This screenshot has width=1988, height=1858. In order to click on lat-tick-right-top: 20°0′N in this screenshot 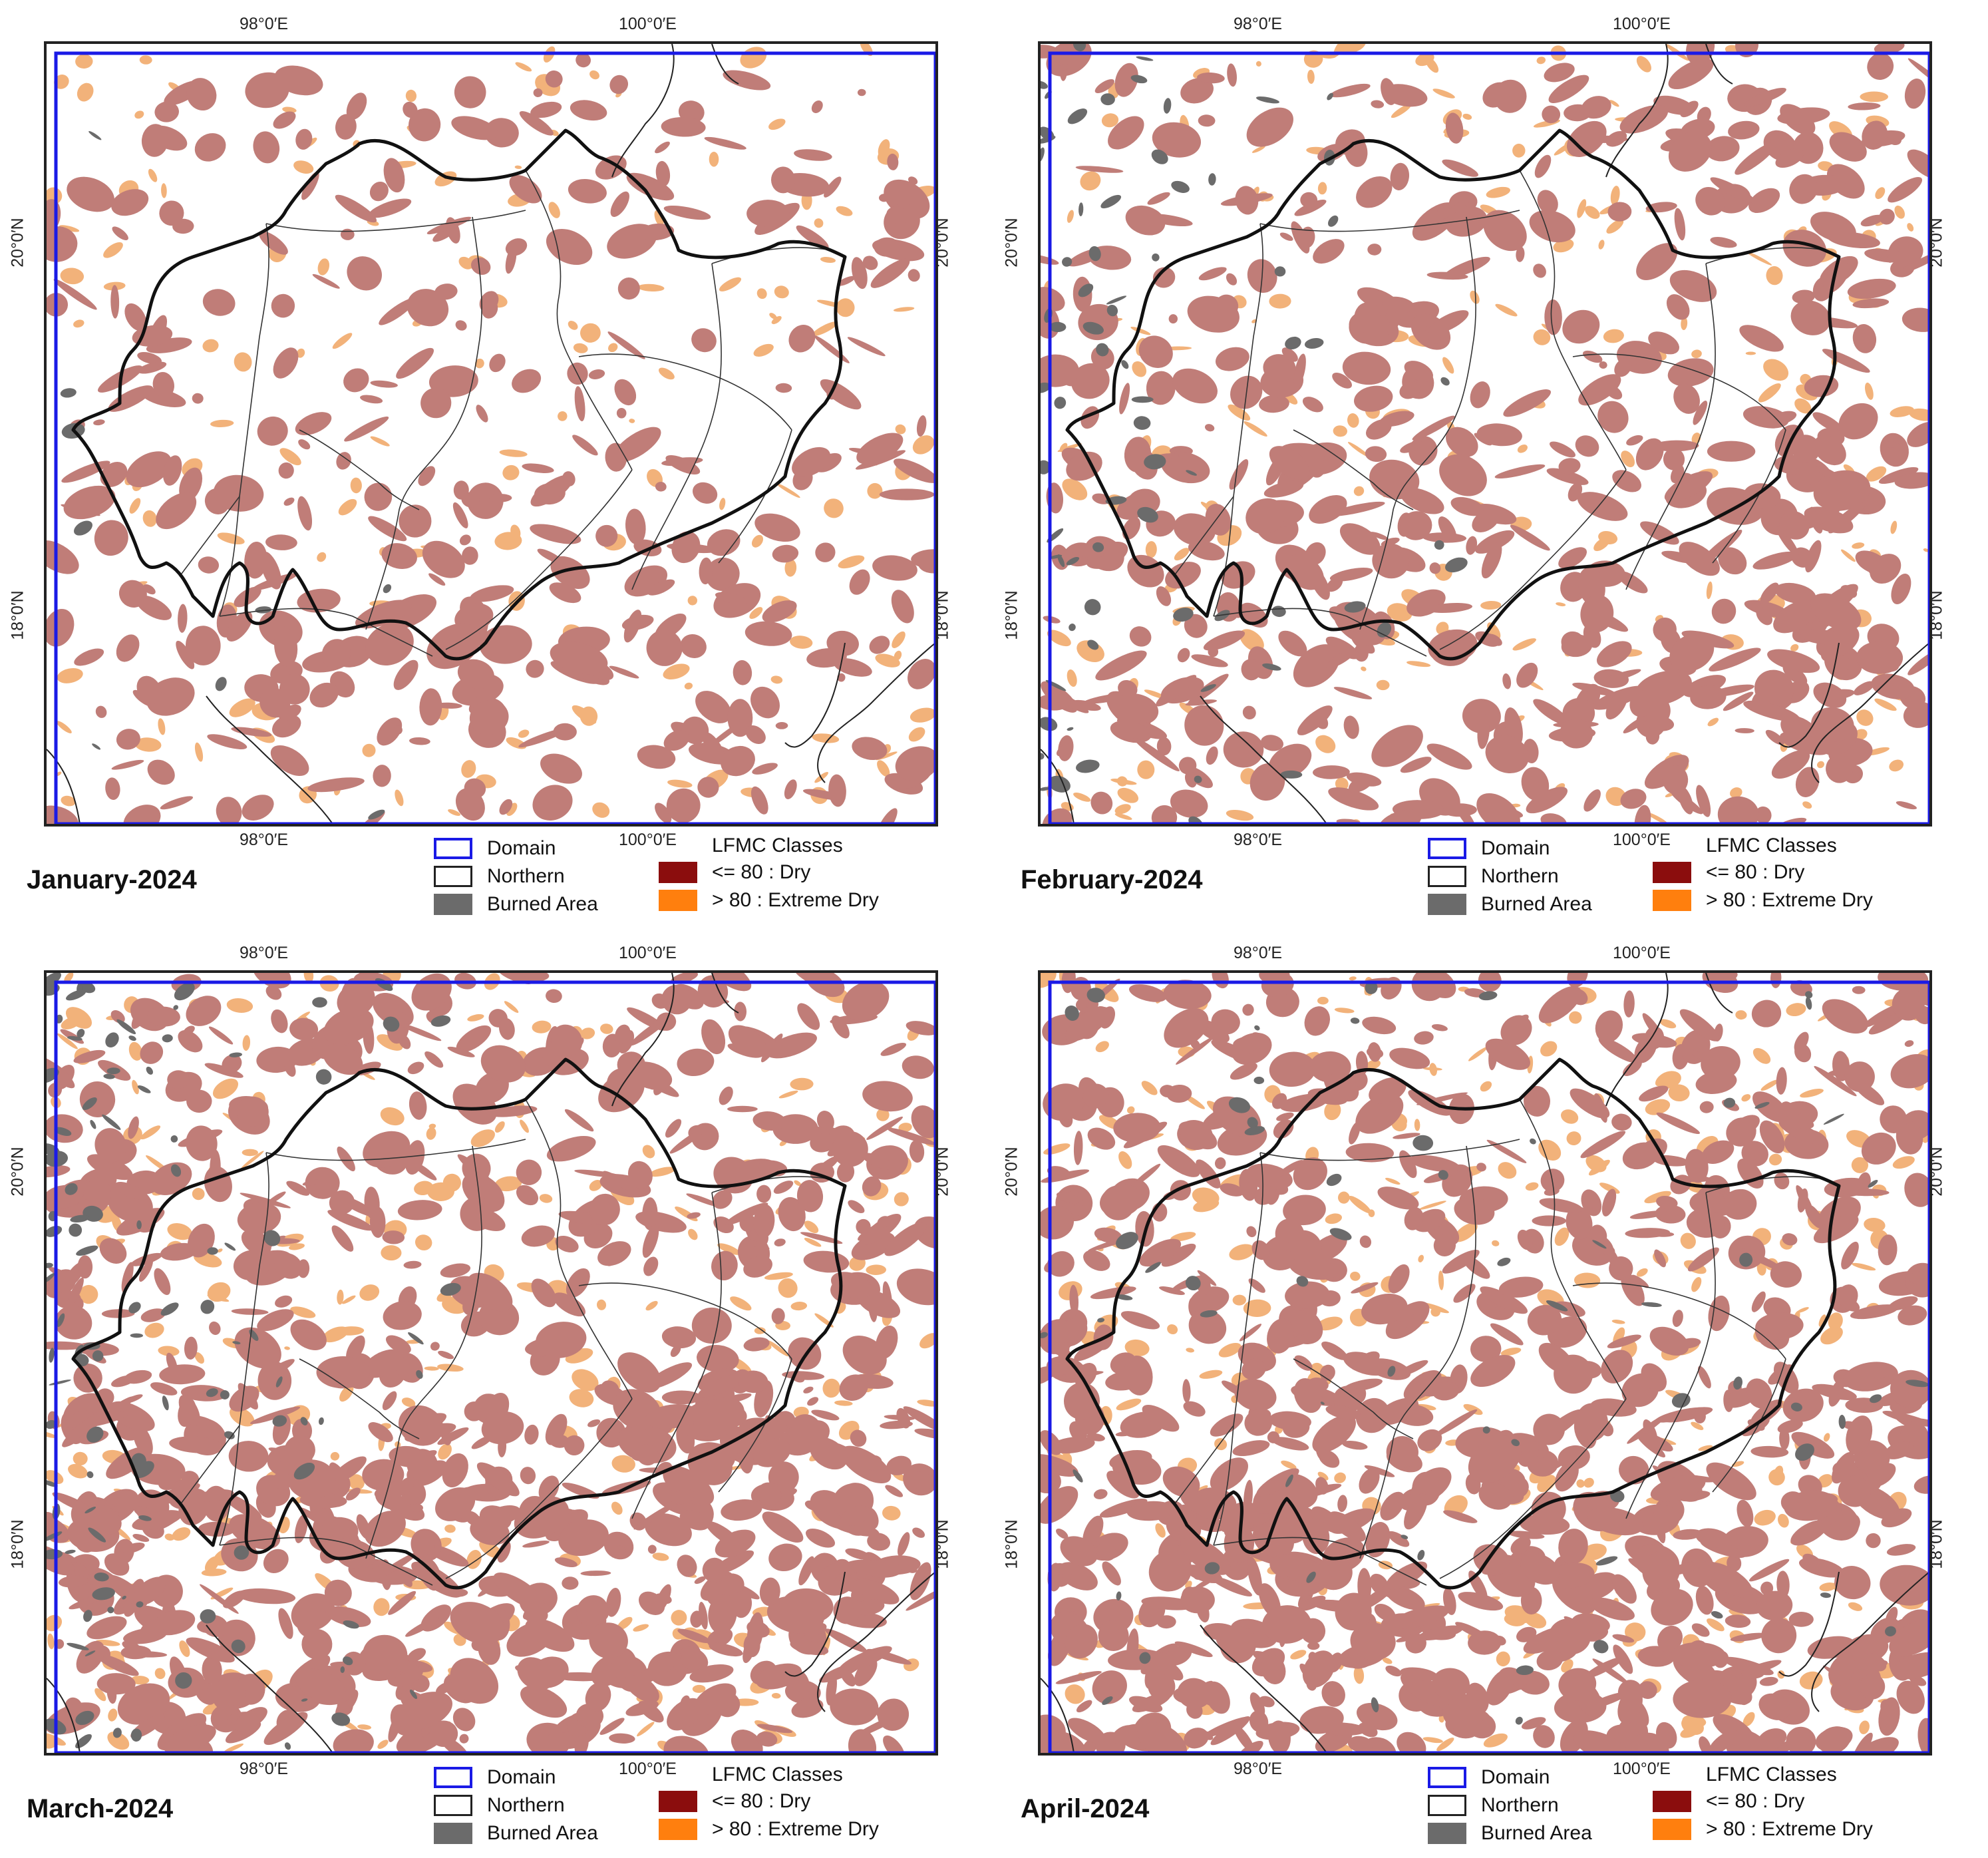, I will do `click(1936, 1172)`.